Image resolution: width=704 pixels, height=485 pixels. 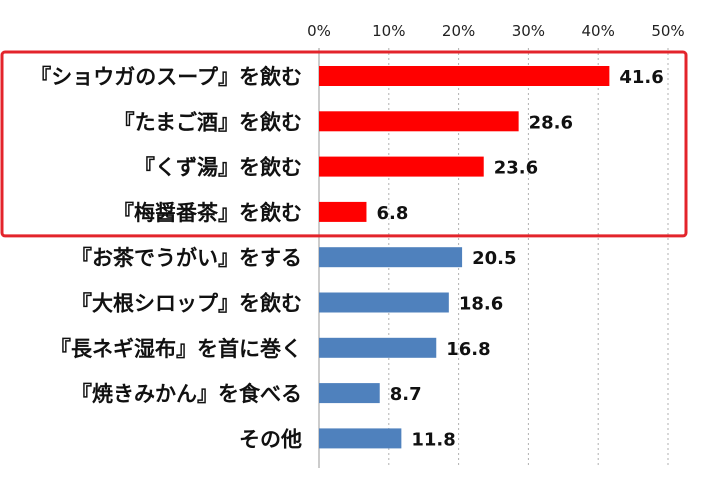 I want to click on value-label: 6.8, so click(x=392, y=213).